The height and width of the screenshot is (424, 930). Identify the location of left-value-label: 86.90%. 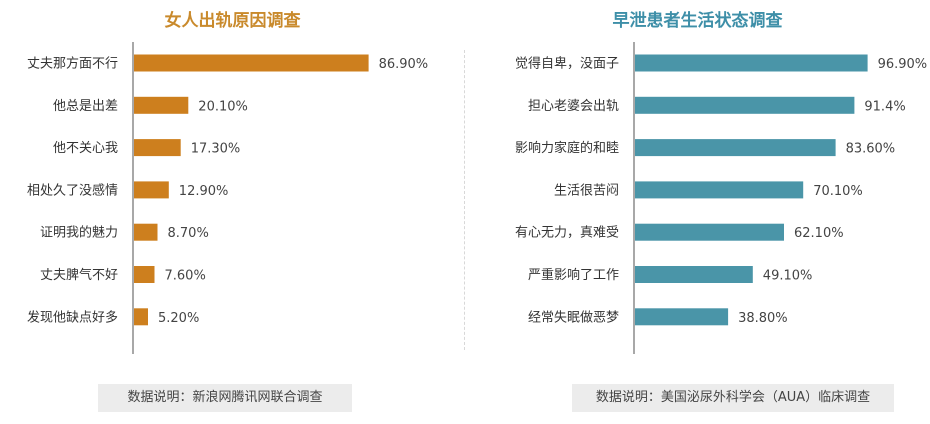
(404, 64).